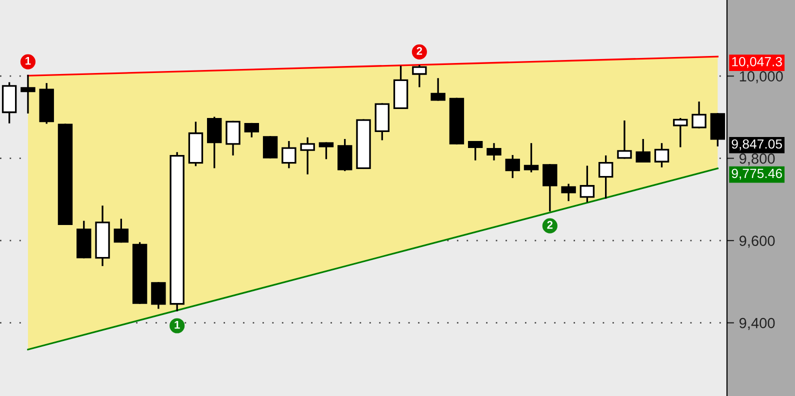 The image size is (795, 396). What do you see at coordinates (757, 174) in the screenshot?
I see `text: 9,775.46` at bounding box center [757, 174].